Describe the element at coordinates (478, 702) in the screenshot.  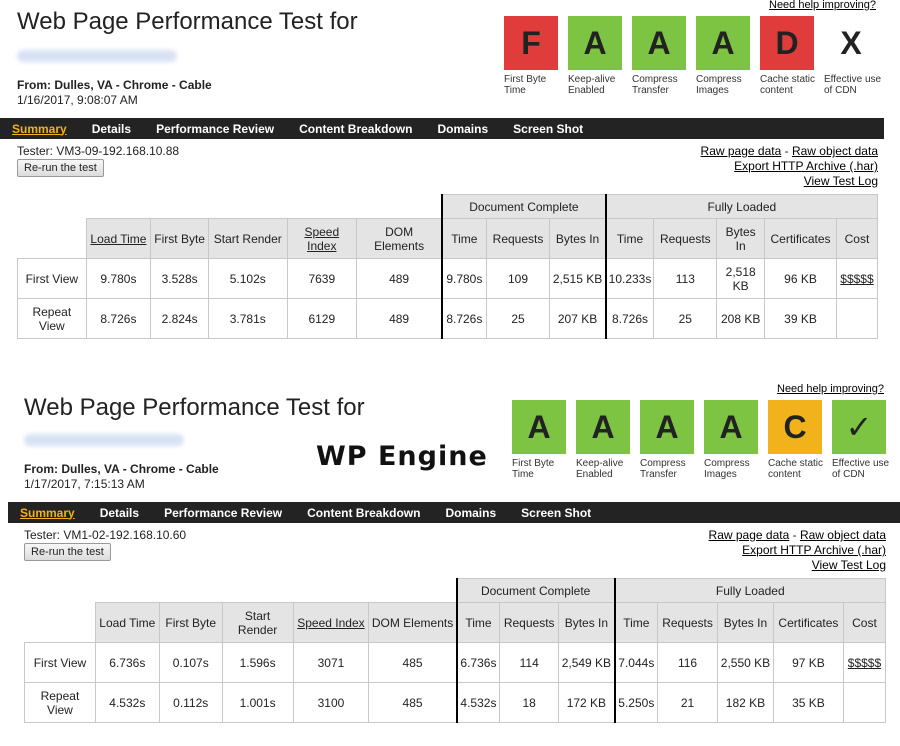
I see `table-cell: 4.532s` at that location.